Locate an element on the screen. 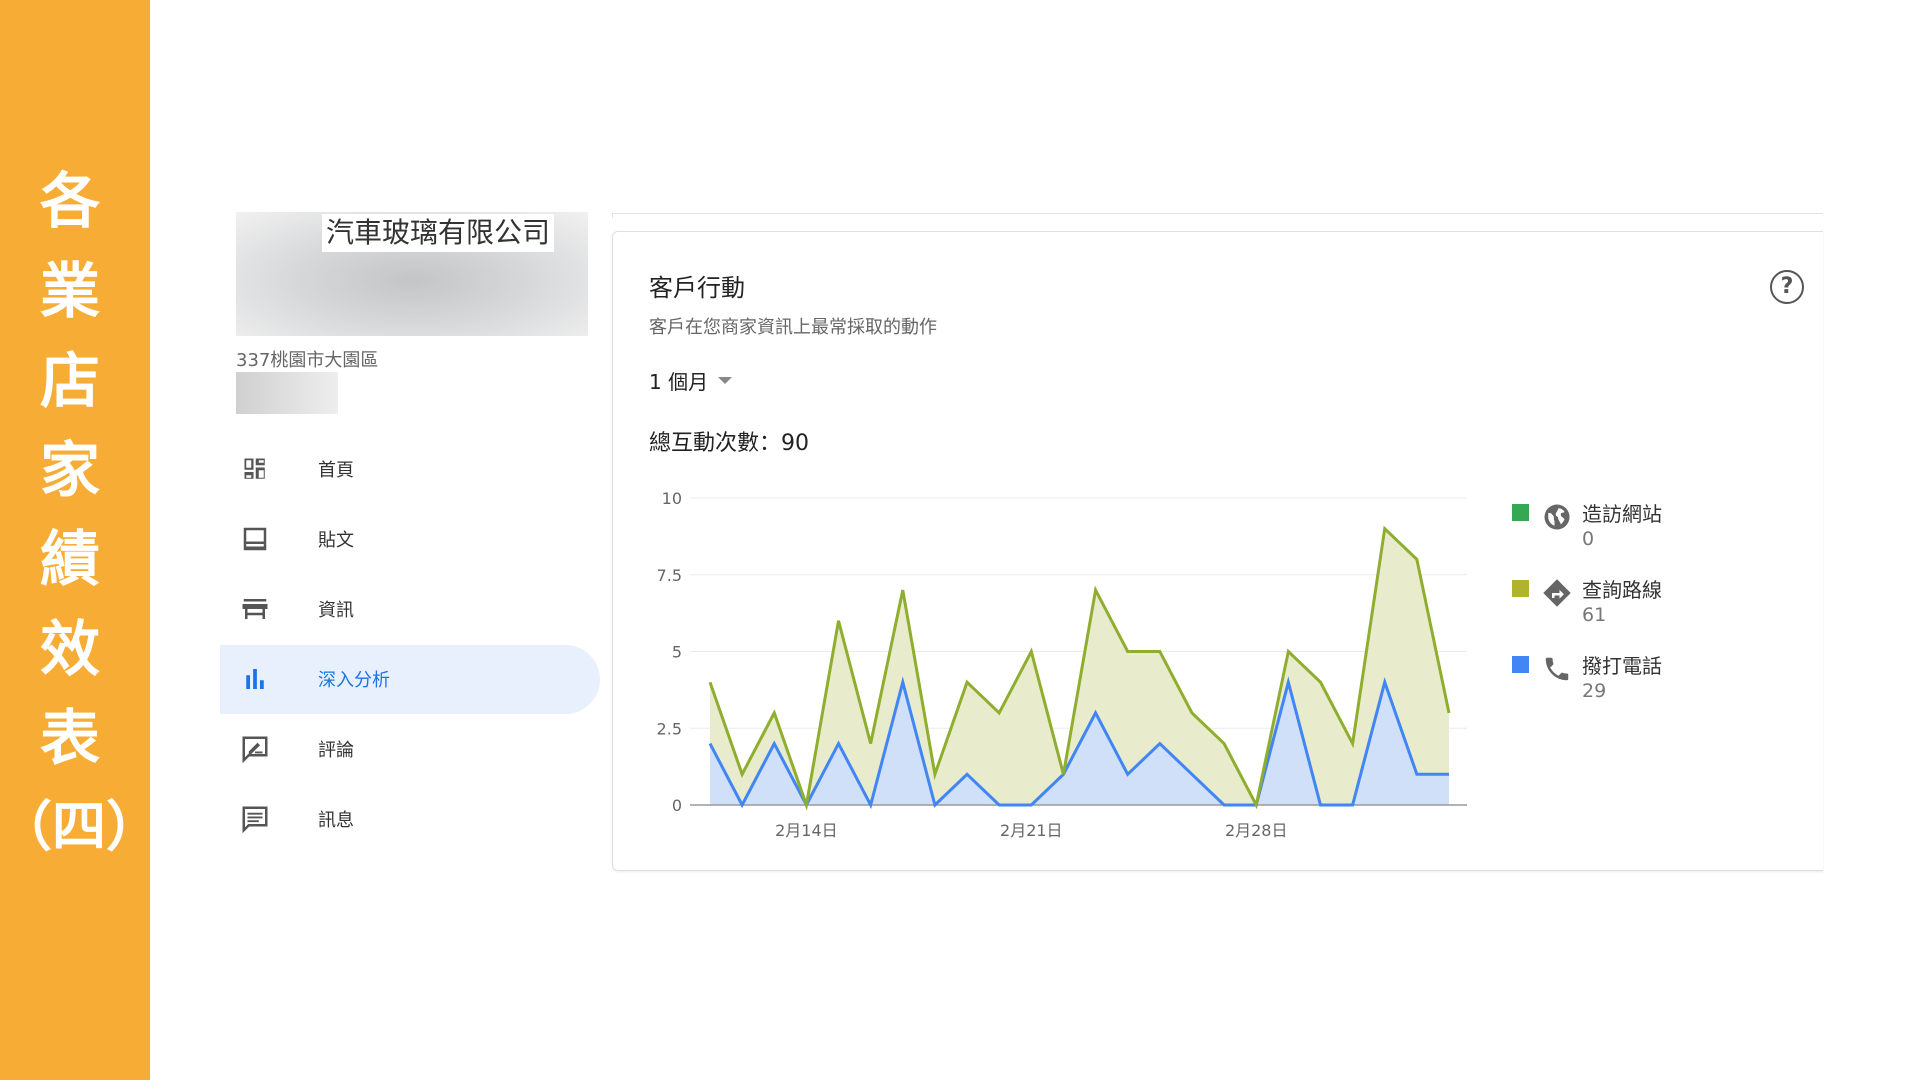 The image size is (1920, 1080). legend-value: 0 is located at coordinates (1588, 539).